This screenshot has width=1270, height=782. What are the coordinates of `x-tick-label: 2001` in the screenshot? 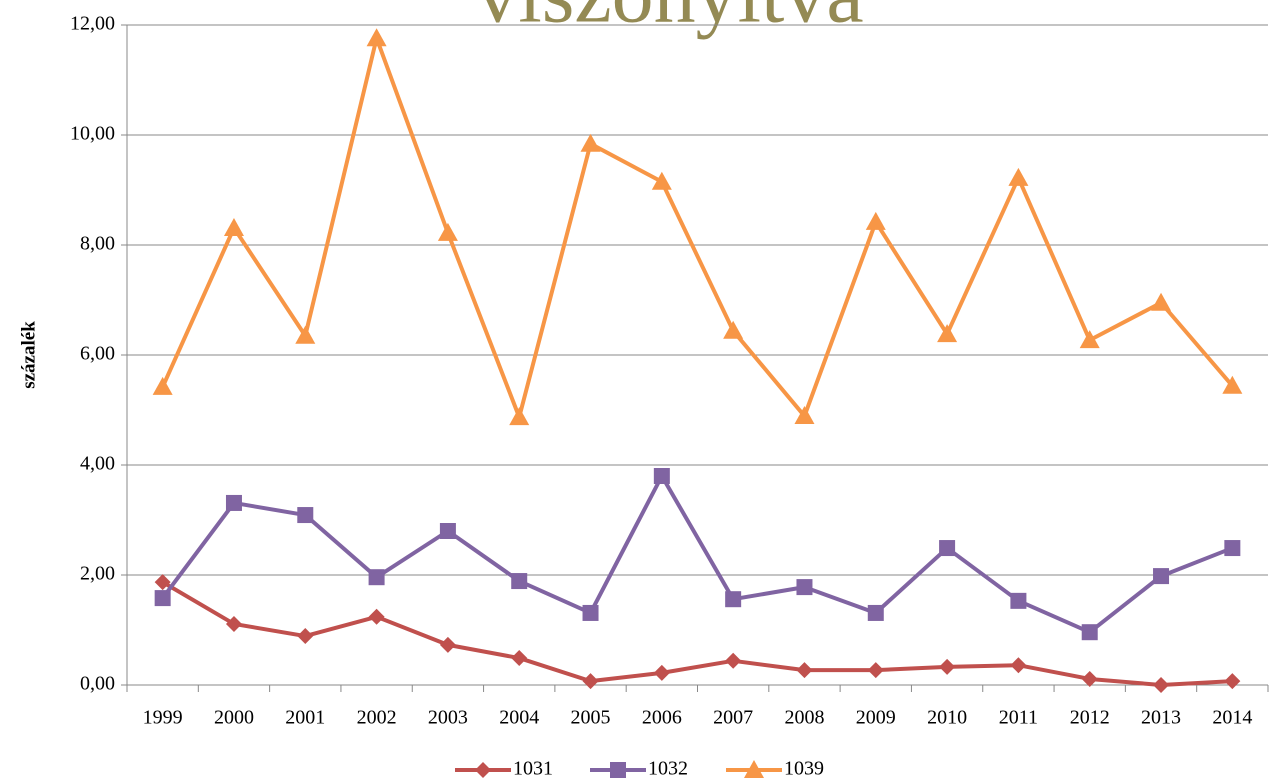 It's located at (305, 718).